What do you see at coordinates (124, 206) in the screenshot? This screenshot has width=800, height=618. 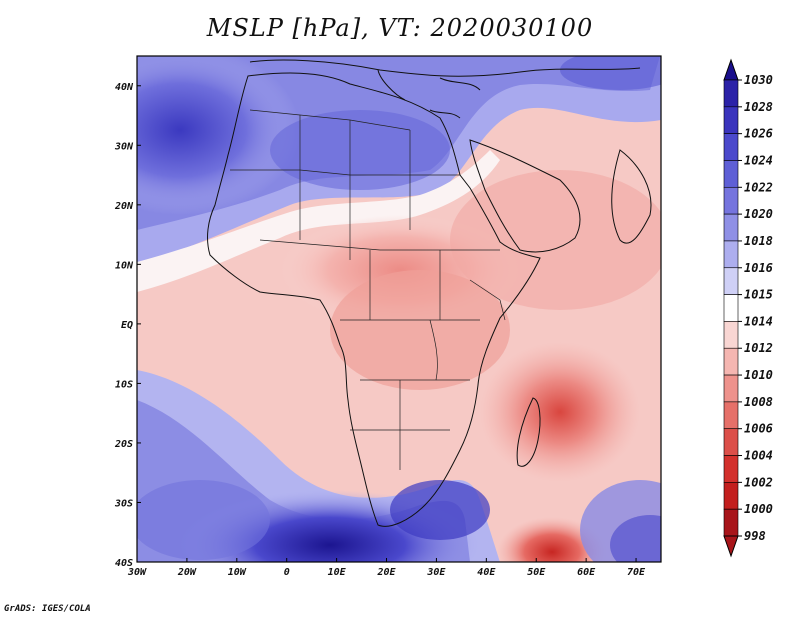 I see `y-tick-label: 20N` at bounding box center [124, 206].